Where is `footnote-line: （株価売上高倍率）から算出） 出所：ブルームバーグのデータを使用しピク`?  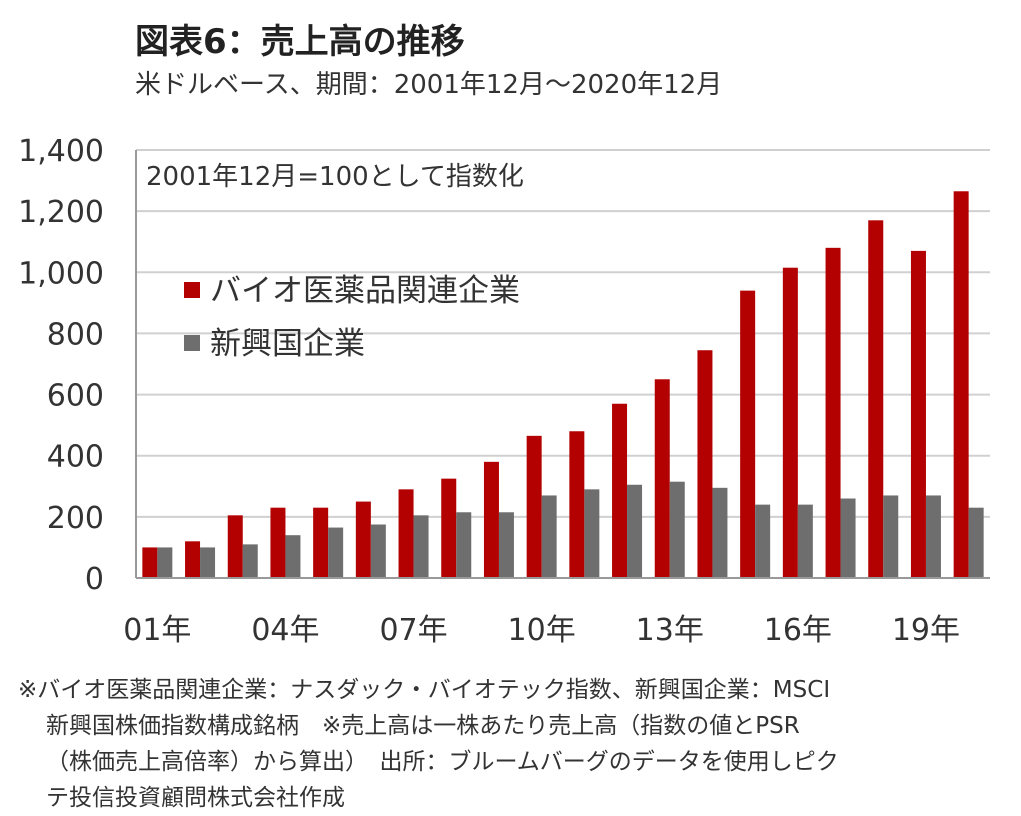
footnote-line: （株価売上高倍率）から算出） 出所：ブルームバーグのデータを使用しピク is located at coordinates (442, 762).